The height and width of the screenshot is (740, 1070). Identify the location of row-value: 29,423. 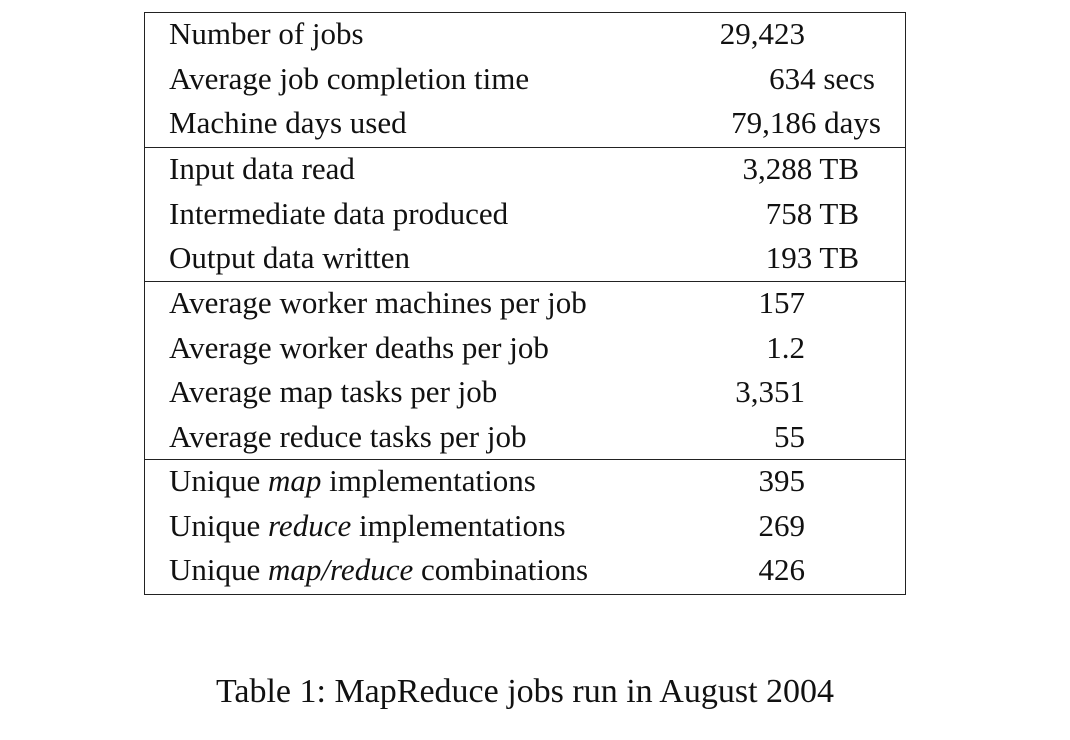
(762, 33).